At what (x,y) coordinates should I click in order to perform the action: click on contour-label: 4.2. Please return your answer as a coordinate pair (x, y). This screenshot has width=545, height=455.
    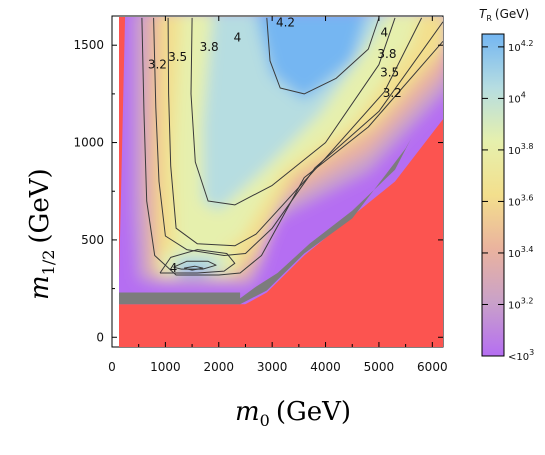
    Looking at the image, I should click on (285, 23).